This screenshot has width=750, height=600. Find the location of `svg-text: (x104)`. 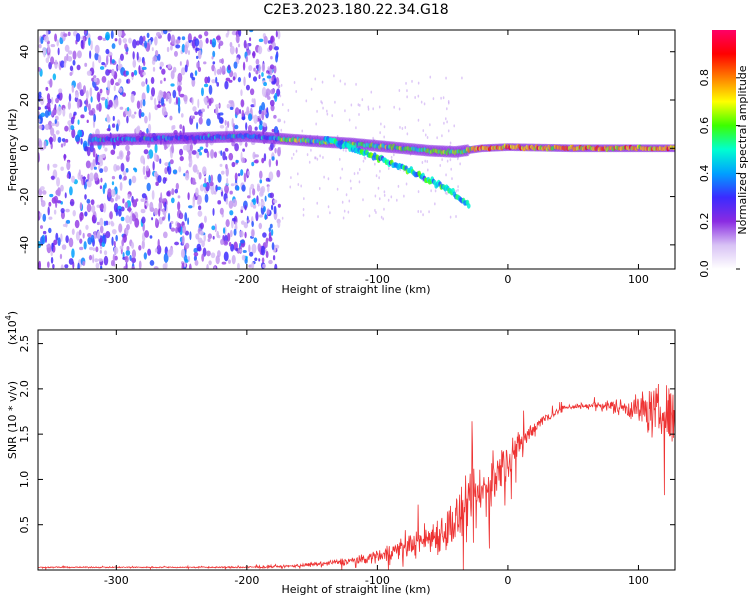

svg-text: (x104) is located at coordinates (11, 328).